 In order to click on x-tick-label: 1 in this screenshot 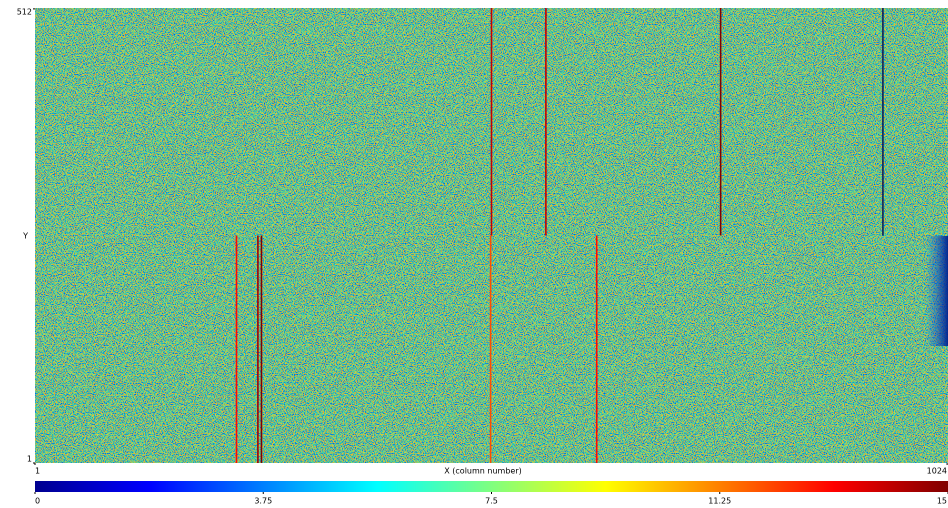, I will do `click(37, 471)`.